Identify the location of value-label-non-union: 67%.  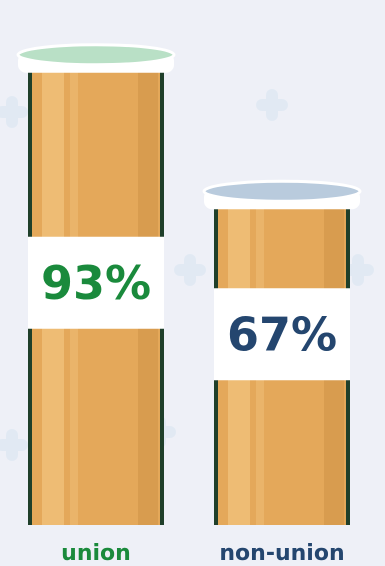
(282, 334).